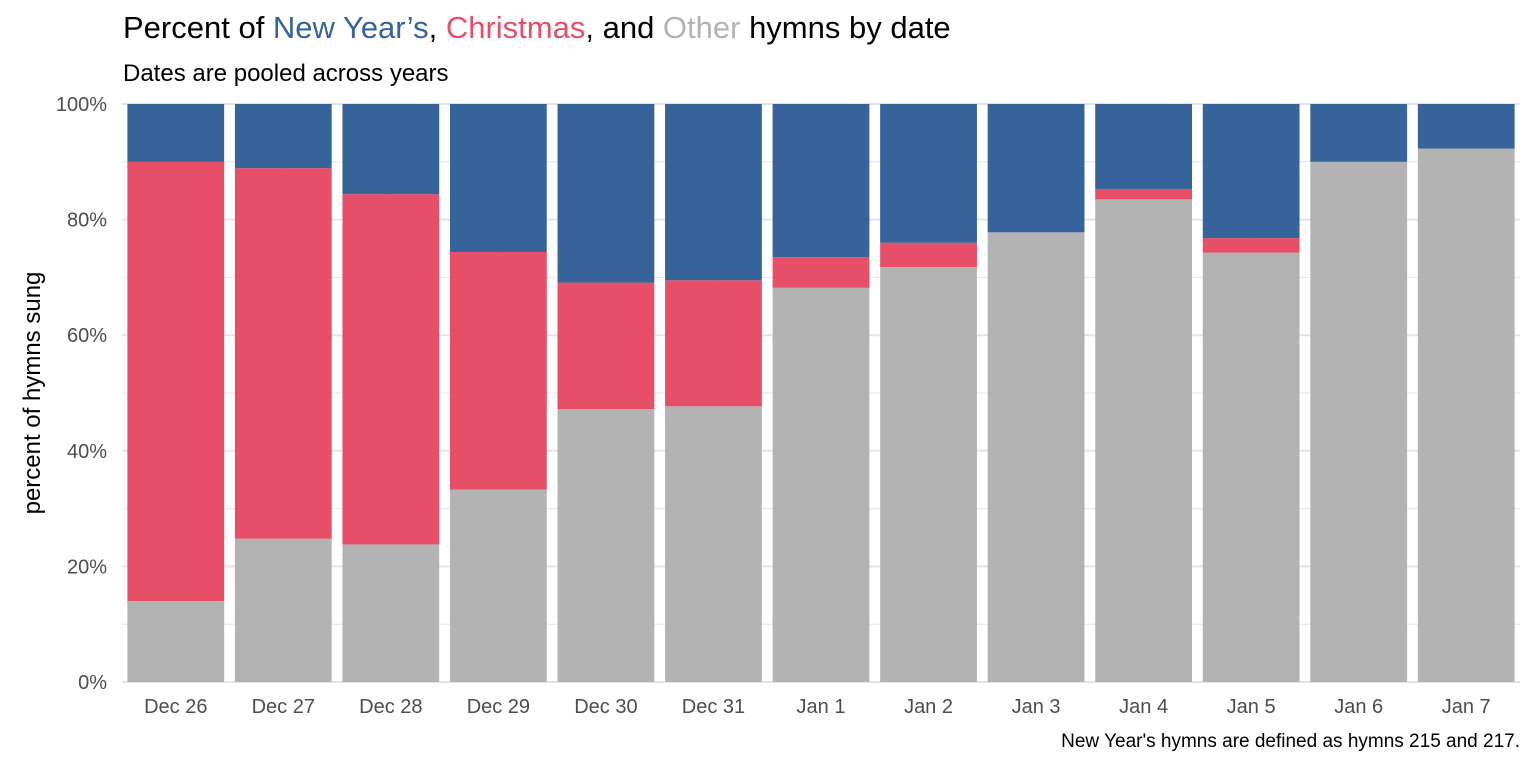  Describe the element at coordinates (498, 707) in the screenshot. I see `x-tick-label: Dec 29` at that location.